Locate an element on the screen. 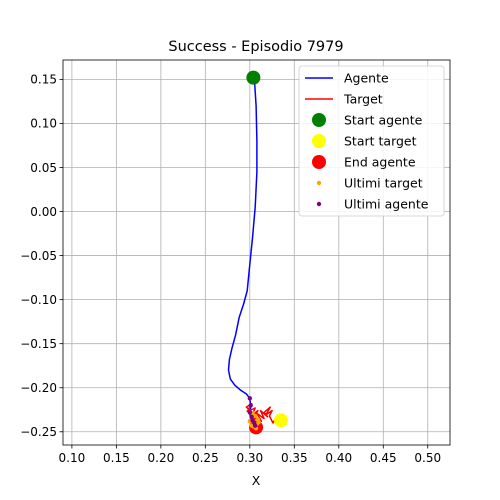 The image size is (500, 500). legend-label-start-target: Start target is located at coordinates (380, 141).